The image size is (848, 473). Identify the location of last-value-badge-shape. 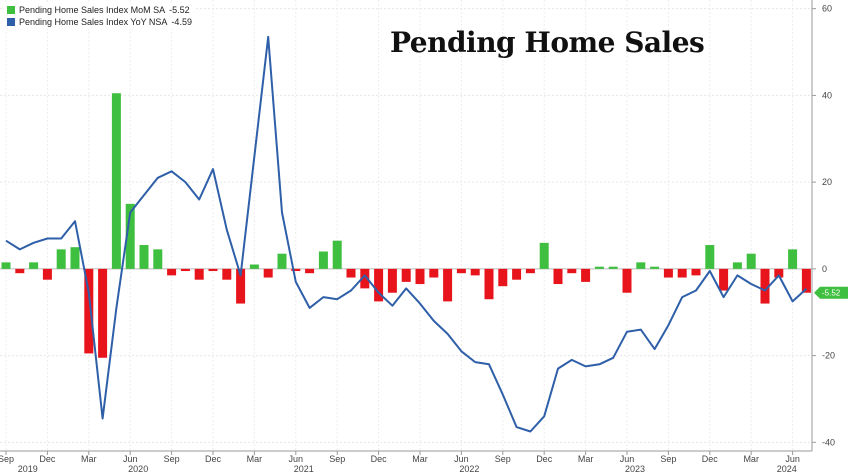
(831, 292).